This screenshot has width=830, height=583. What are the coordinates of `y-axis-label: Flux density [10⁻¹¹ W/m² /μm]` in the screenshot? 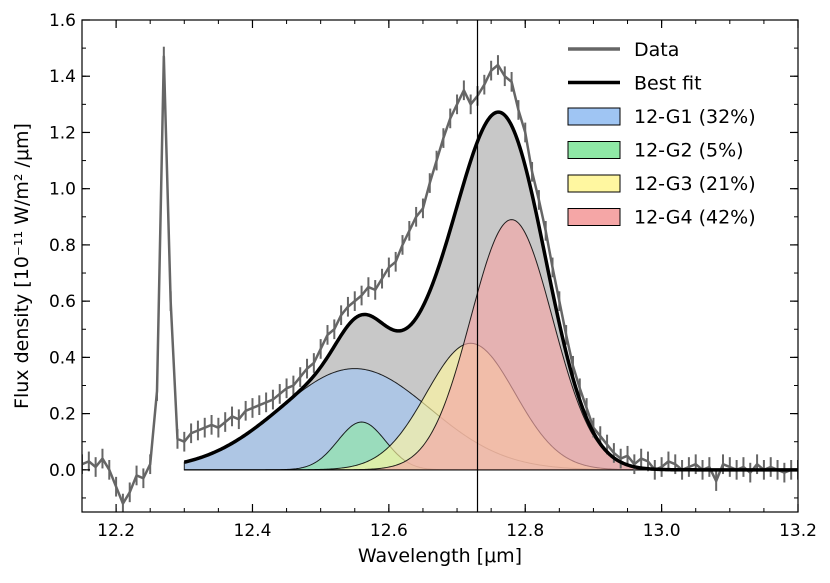 It's located at (22, 266).